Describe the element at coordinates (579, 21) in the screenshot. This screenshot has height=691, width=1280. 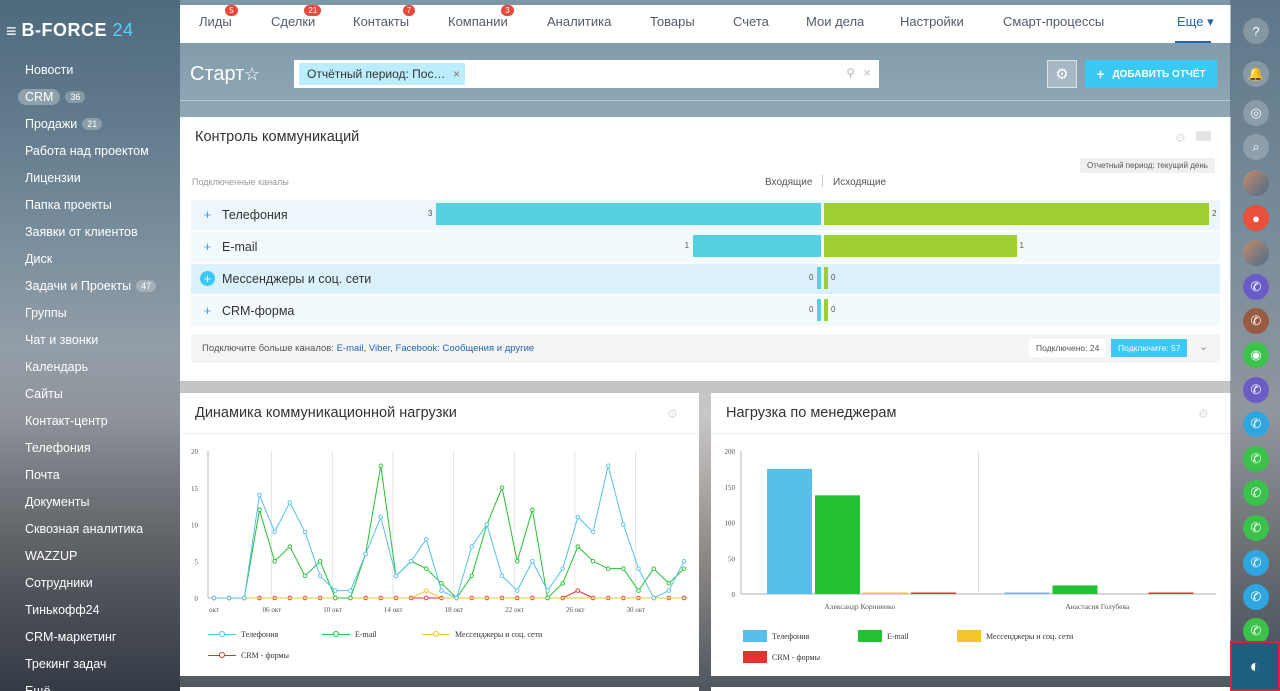
I see `nav-tab: Аналитика` at that location.